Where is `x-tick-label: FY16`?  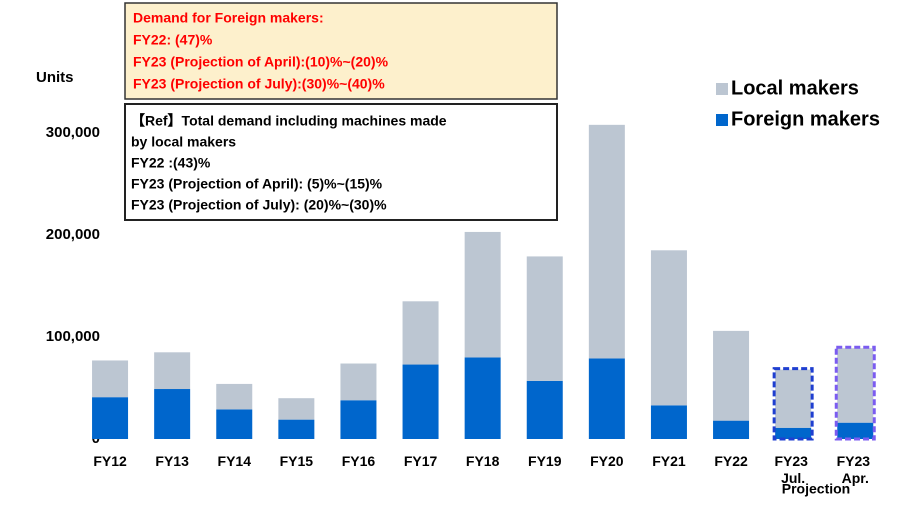 x-tick-label: FY16 is located at coordinates (359, 461).